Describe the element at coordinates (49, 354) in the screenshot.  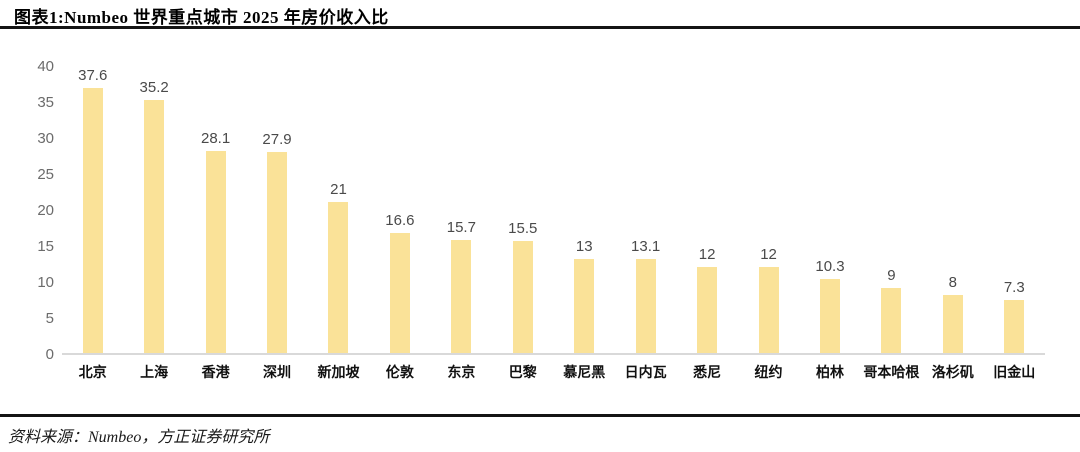
I see `y-axis-tick-label: 0` at that location.